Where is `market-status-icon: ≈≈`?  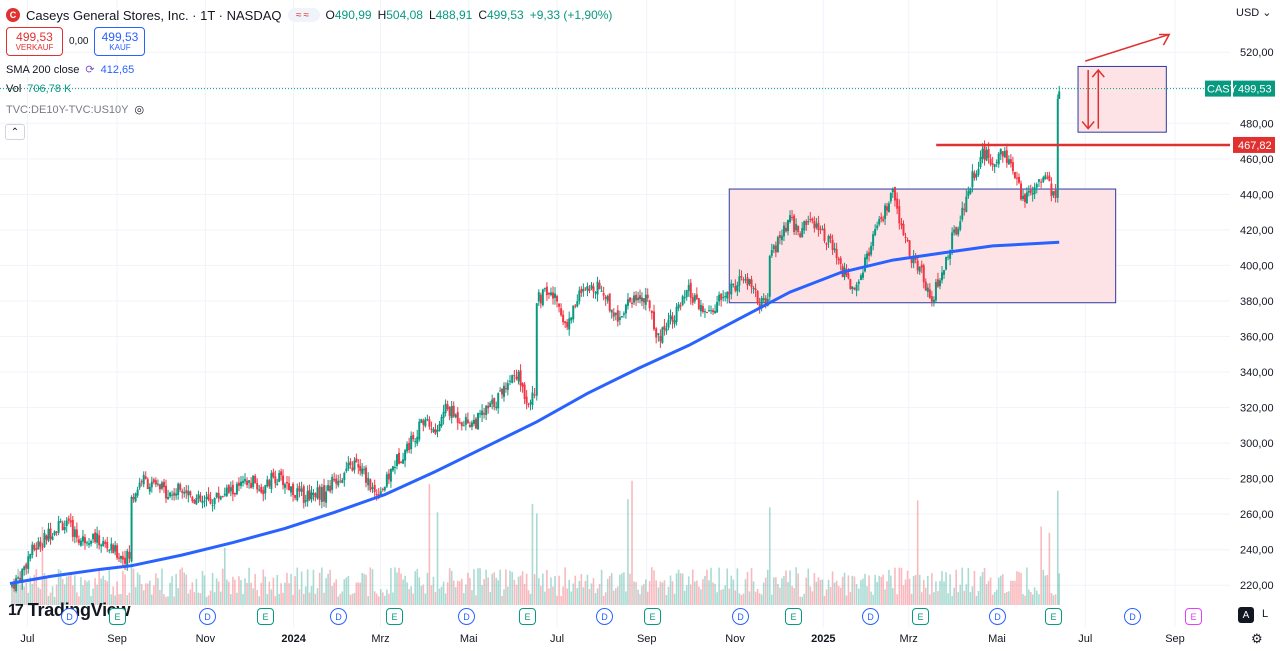
market-status-icon: ≈≈ is located at coordinates (303, 15).